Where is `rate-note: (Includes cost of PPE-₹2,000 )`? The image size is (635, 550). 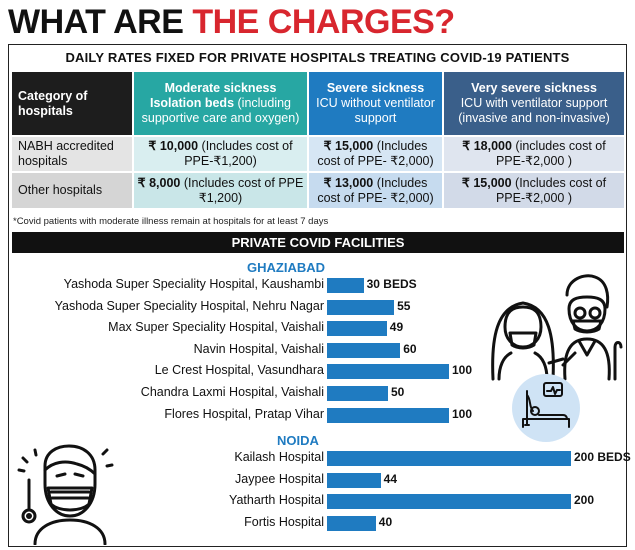
rate-note: (Includes cost of PPE-₹2,000 ) is located at coordinates (551, 190).